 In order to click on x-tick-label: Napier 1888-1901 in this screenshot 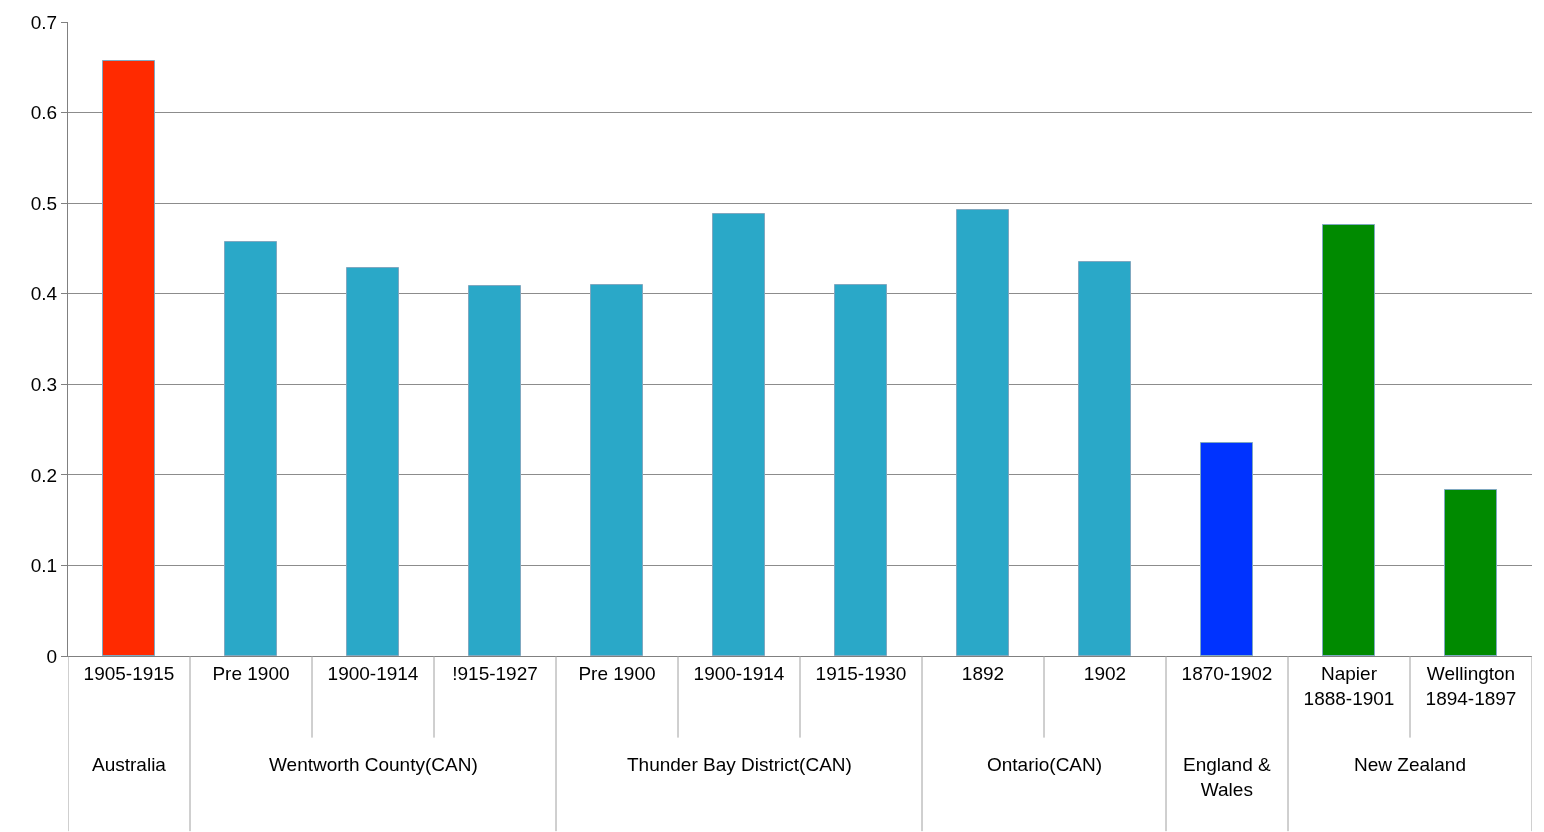, I will do `click(1349, 685)`.